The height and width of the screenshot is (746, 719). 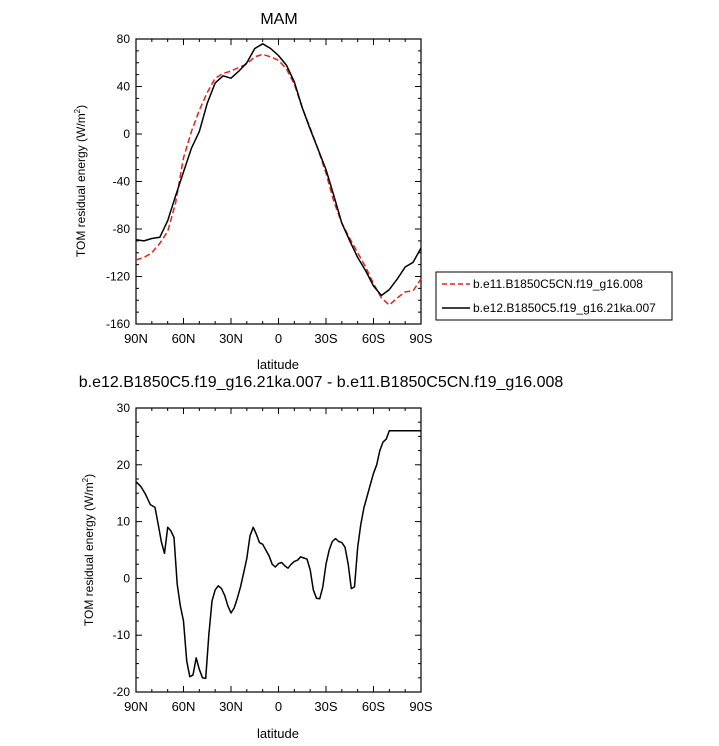 I want to click on top-x-tick-labels: 90N 60N 30N 0 30S 60S 90S, so click(x=278, y=338).